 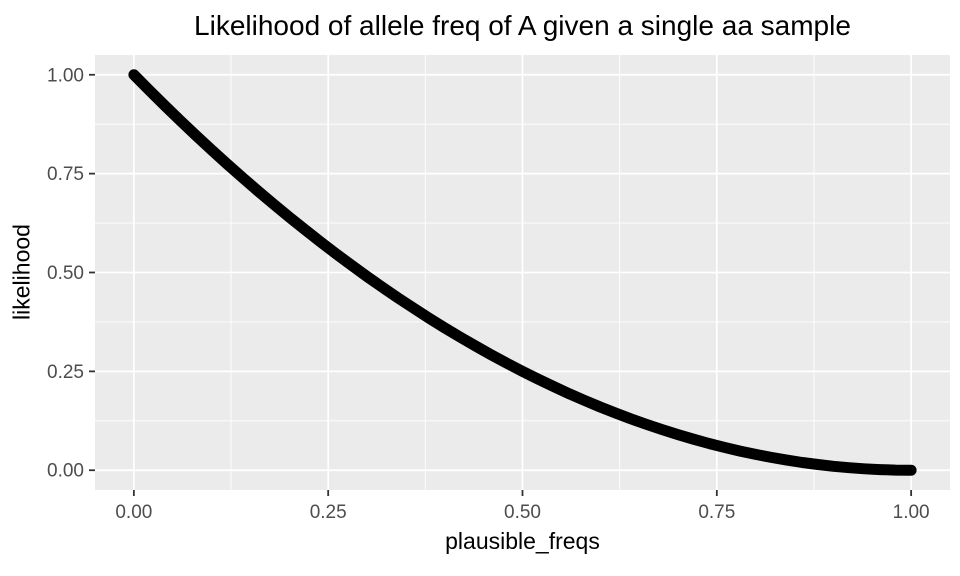 I want to click on x-tick-label: 0.50, so click(x=522, y=512).